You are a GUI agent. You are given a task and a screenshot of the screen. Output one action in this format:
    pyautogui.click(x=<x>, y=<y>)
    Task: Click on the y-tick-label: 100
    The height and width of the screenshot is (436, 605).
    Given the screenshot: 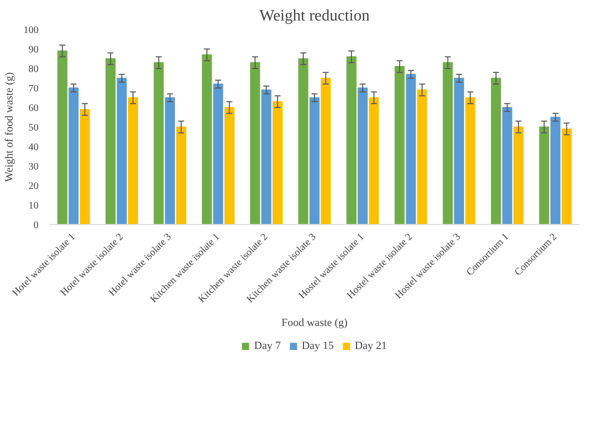 What is the action you would take?
    pyautogui.click(x=31, y=30)
    